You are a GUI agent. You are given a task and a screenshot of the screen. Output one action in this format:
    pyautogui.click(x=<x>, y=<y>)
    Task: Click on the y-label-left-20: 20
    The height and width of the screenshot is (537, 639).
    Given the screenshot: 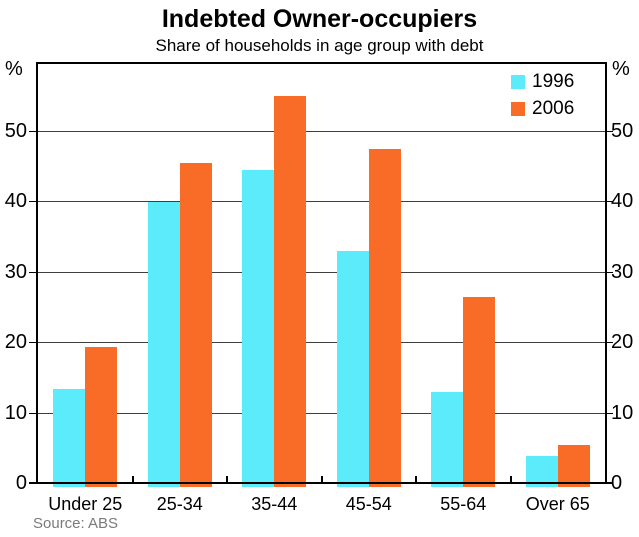 What is the action you would take?
    pyautogui.click(x=15, y=342)
    